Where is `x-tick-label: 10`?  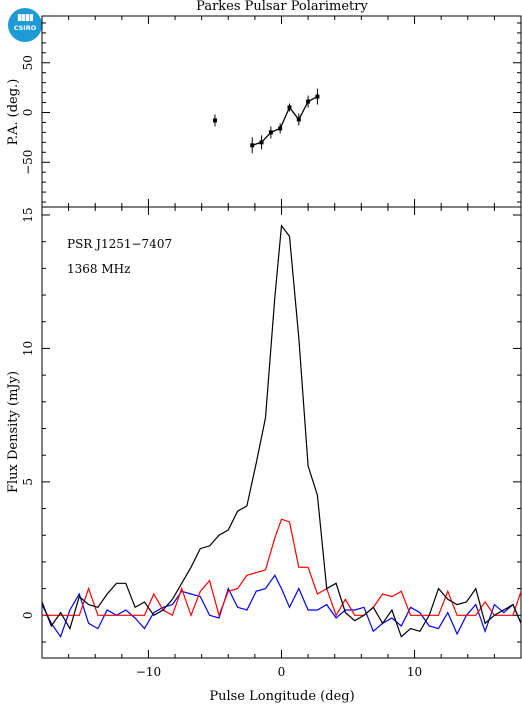
x-tick-label: 10 is located at coordinates (414, 672).